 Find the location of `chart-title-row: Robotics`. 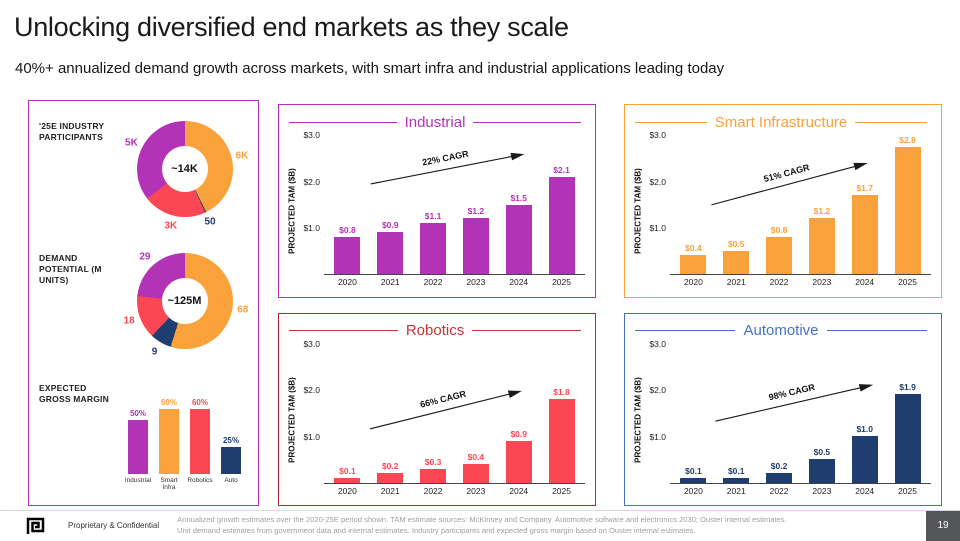

chart-title-row: Robotics is located at coordinates (435, 331).